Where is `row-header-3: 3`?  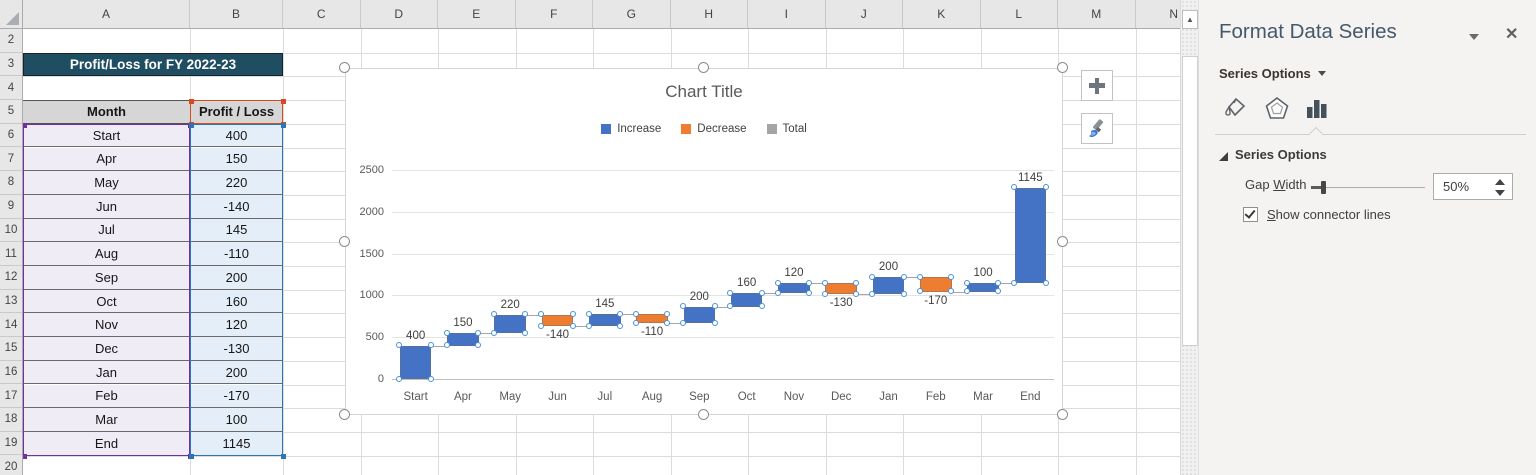
row-header-3: 3 is located at coordinates (11, 65).